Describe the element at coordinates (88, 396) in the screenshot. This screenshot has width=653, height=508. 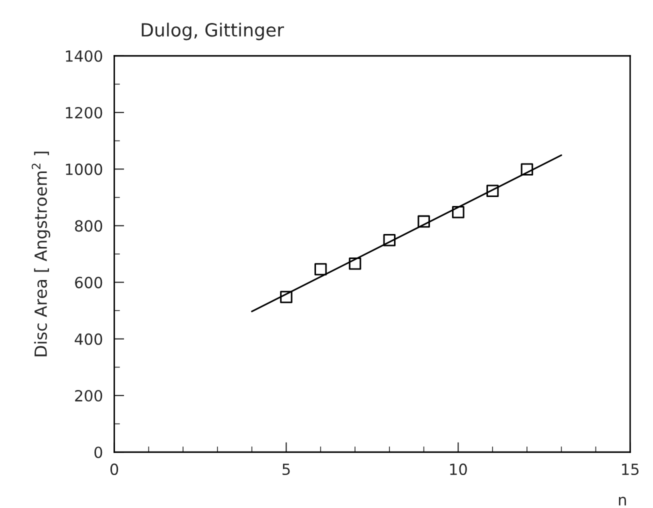
I see `y-tick-label: 200` at that location.